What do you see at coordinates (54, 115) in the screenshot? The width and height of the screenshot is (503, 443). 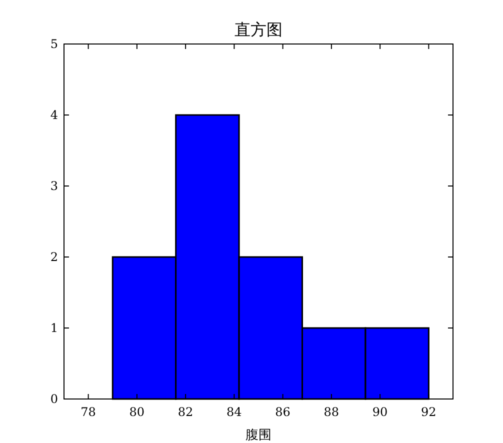 I see `y-tick-label: 4` at bounding box center [54, 115].